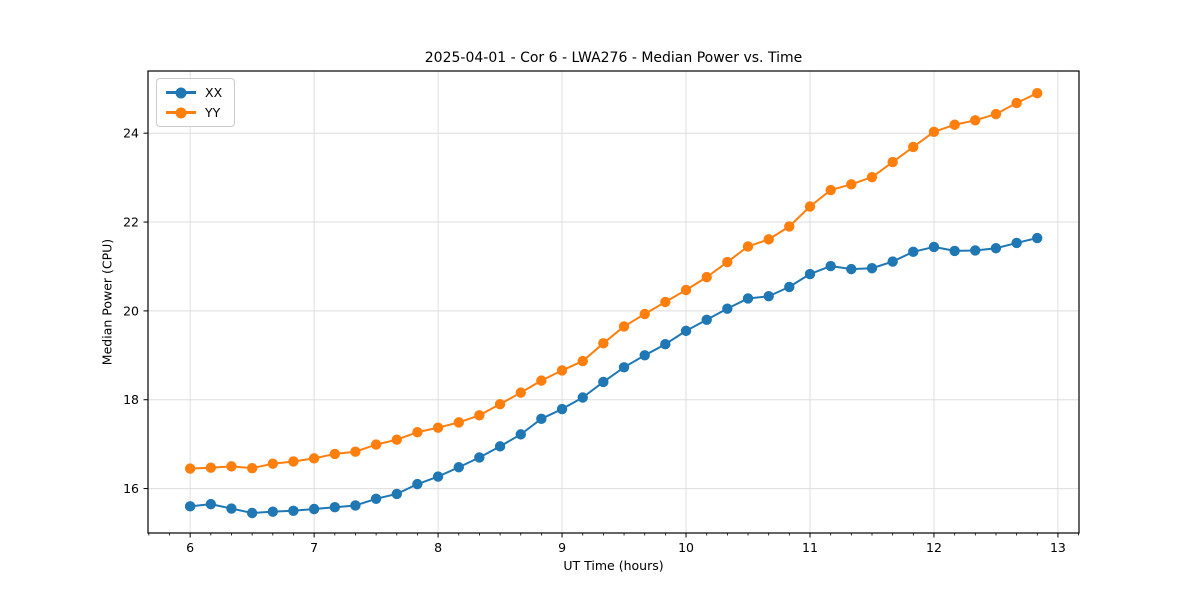 The image size is (1200, 600). What do you see at coordinates (107, 302) in the screenshot?
I see `y-axis-label: Median Power (CPU)` at bounding box center [107, 302].